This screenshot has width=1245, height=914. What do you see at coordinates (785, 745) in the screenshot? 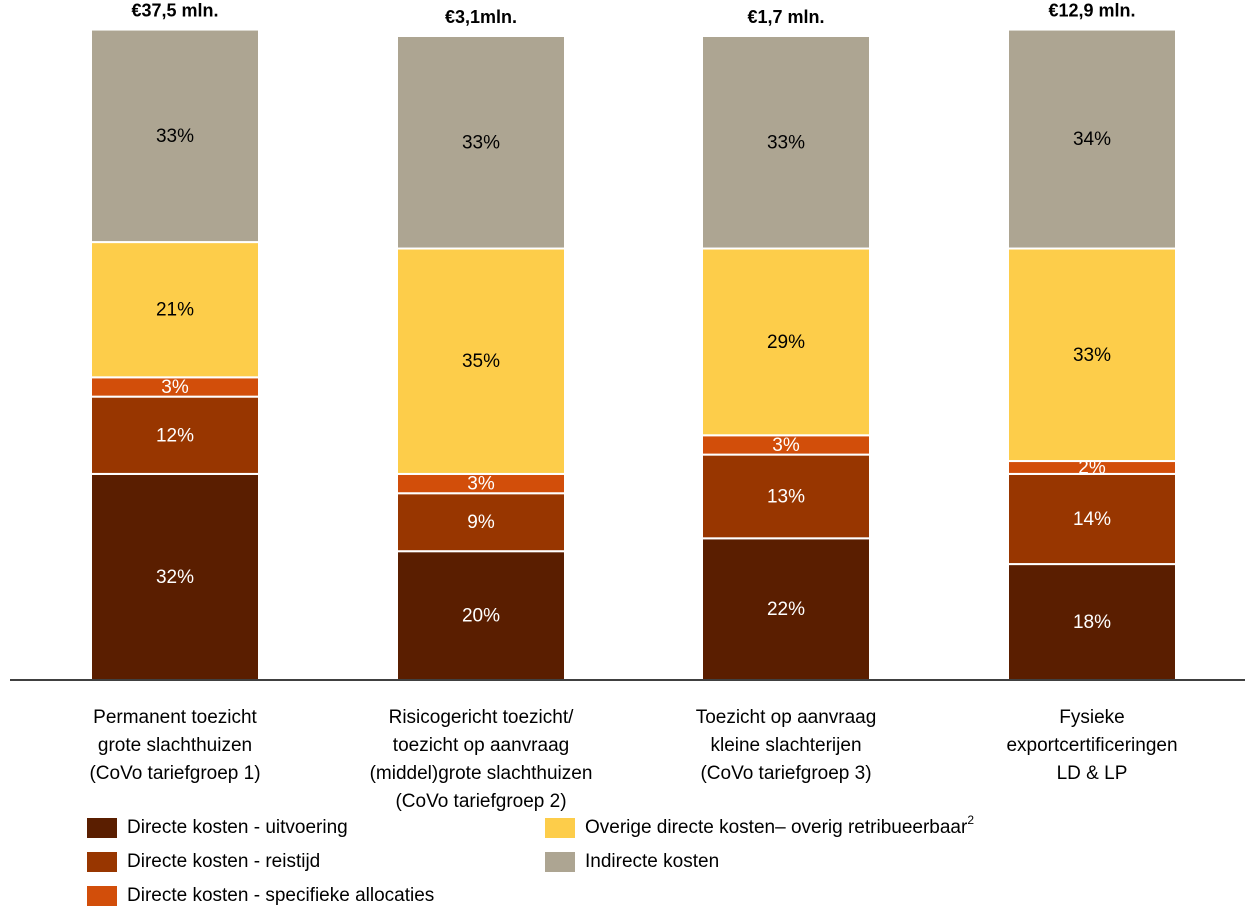
I see `x-tick-label: kleine slachterijen` at bounding box center [785, 745].